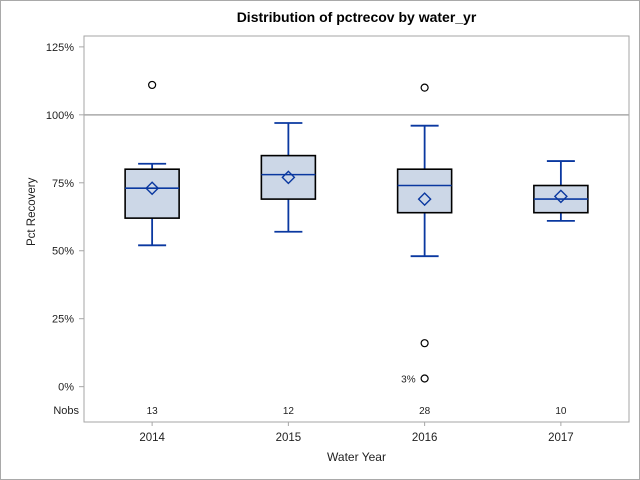 This screenshot has height=480, width=640. Describe the element at coordinates (288, 283) in the screenshot. I see `box-group-2015: 12 2015` at that location.